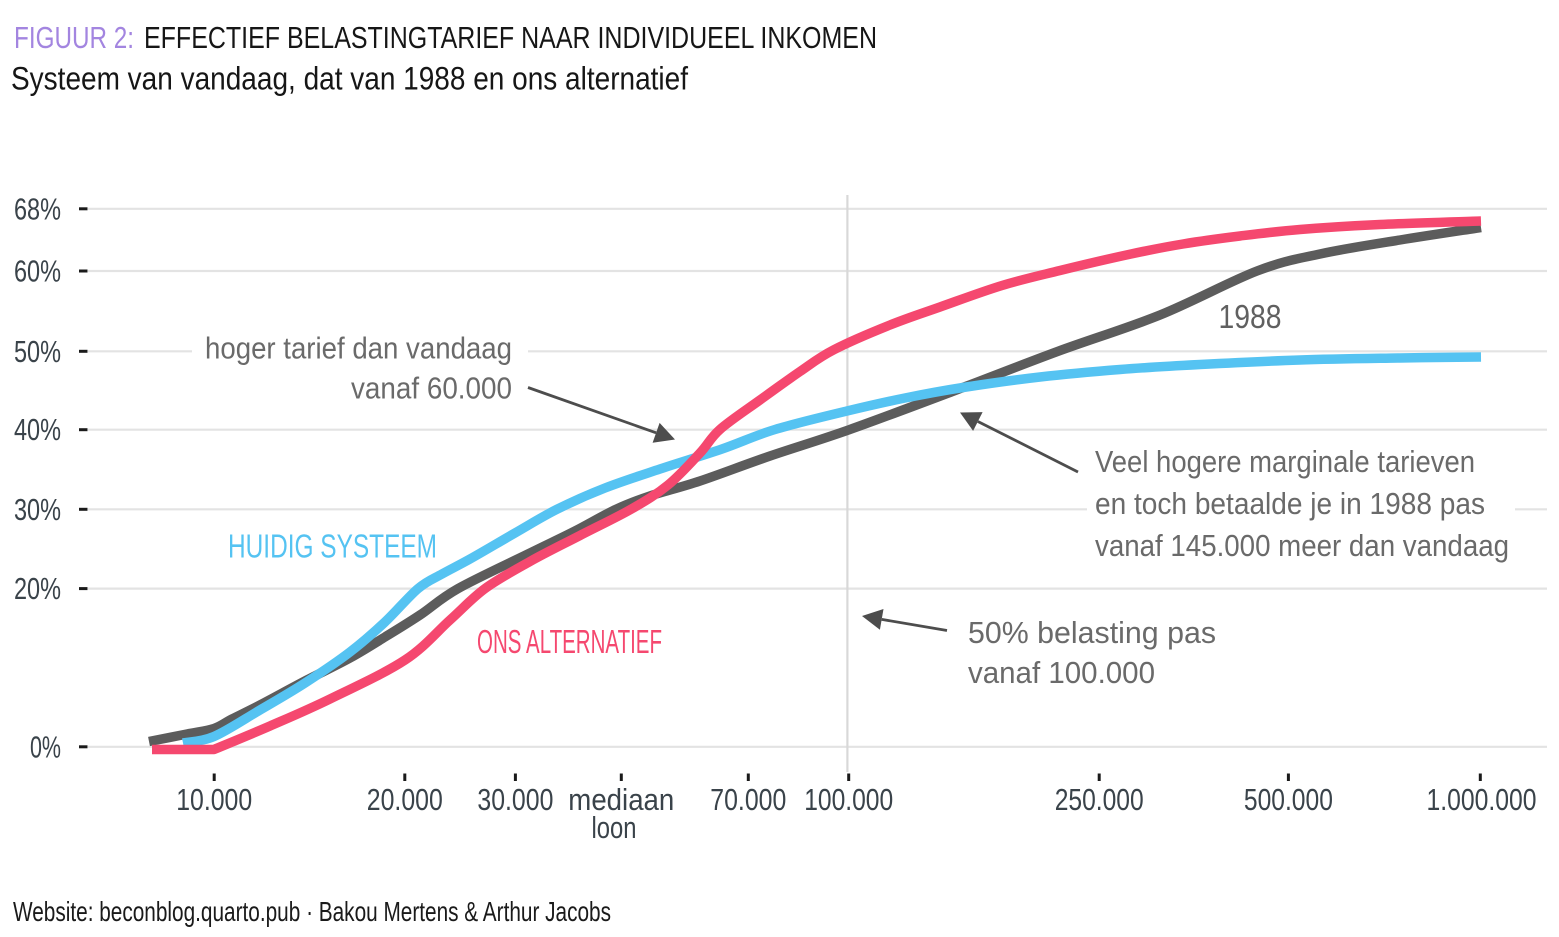  Describe the element at coordinates (37, 509) in the screenshot. I see `svg-text: 30%` at that location.